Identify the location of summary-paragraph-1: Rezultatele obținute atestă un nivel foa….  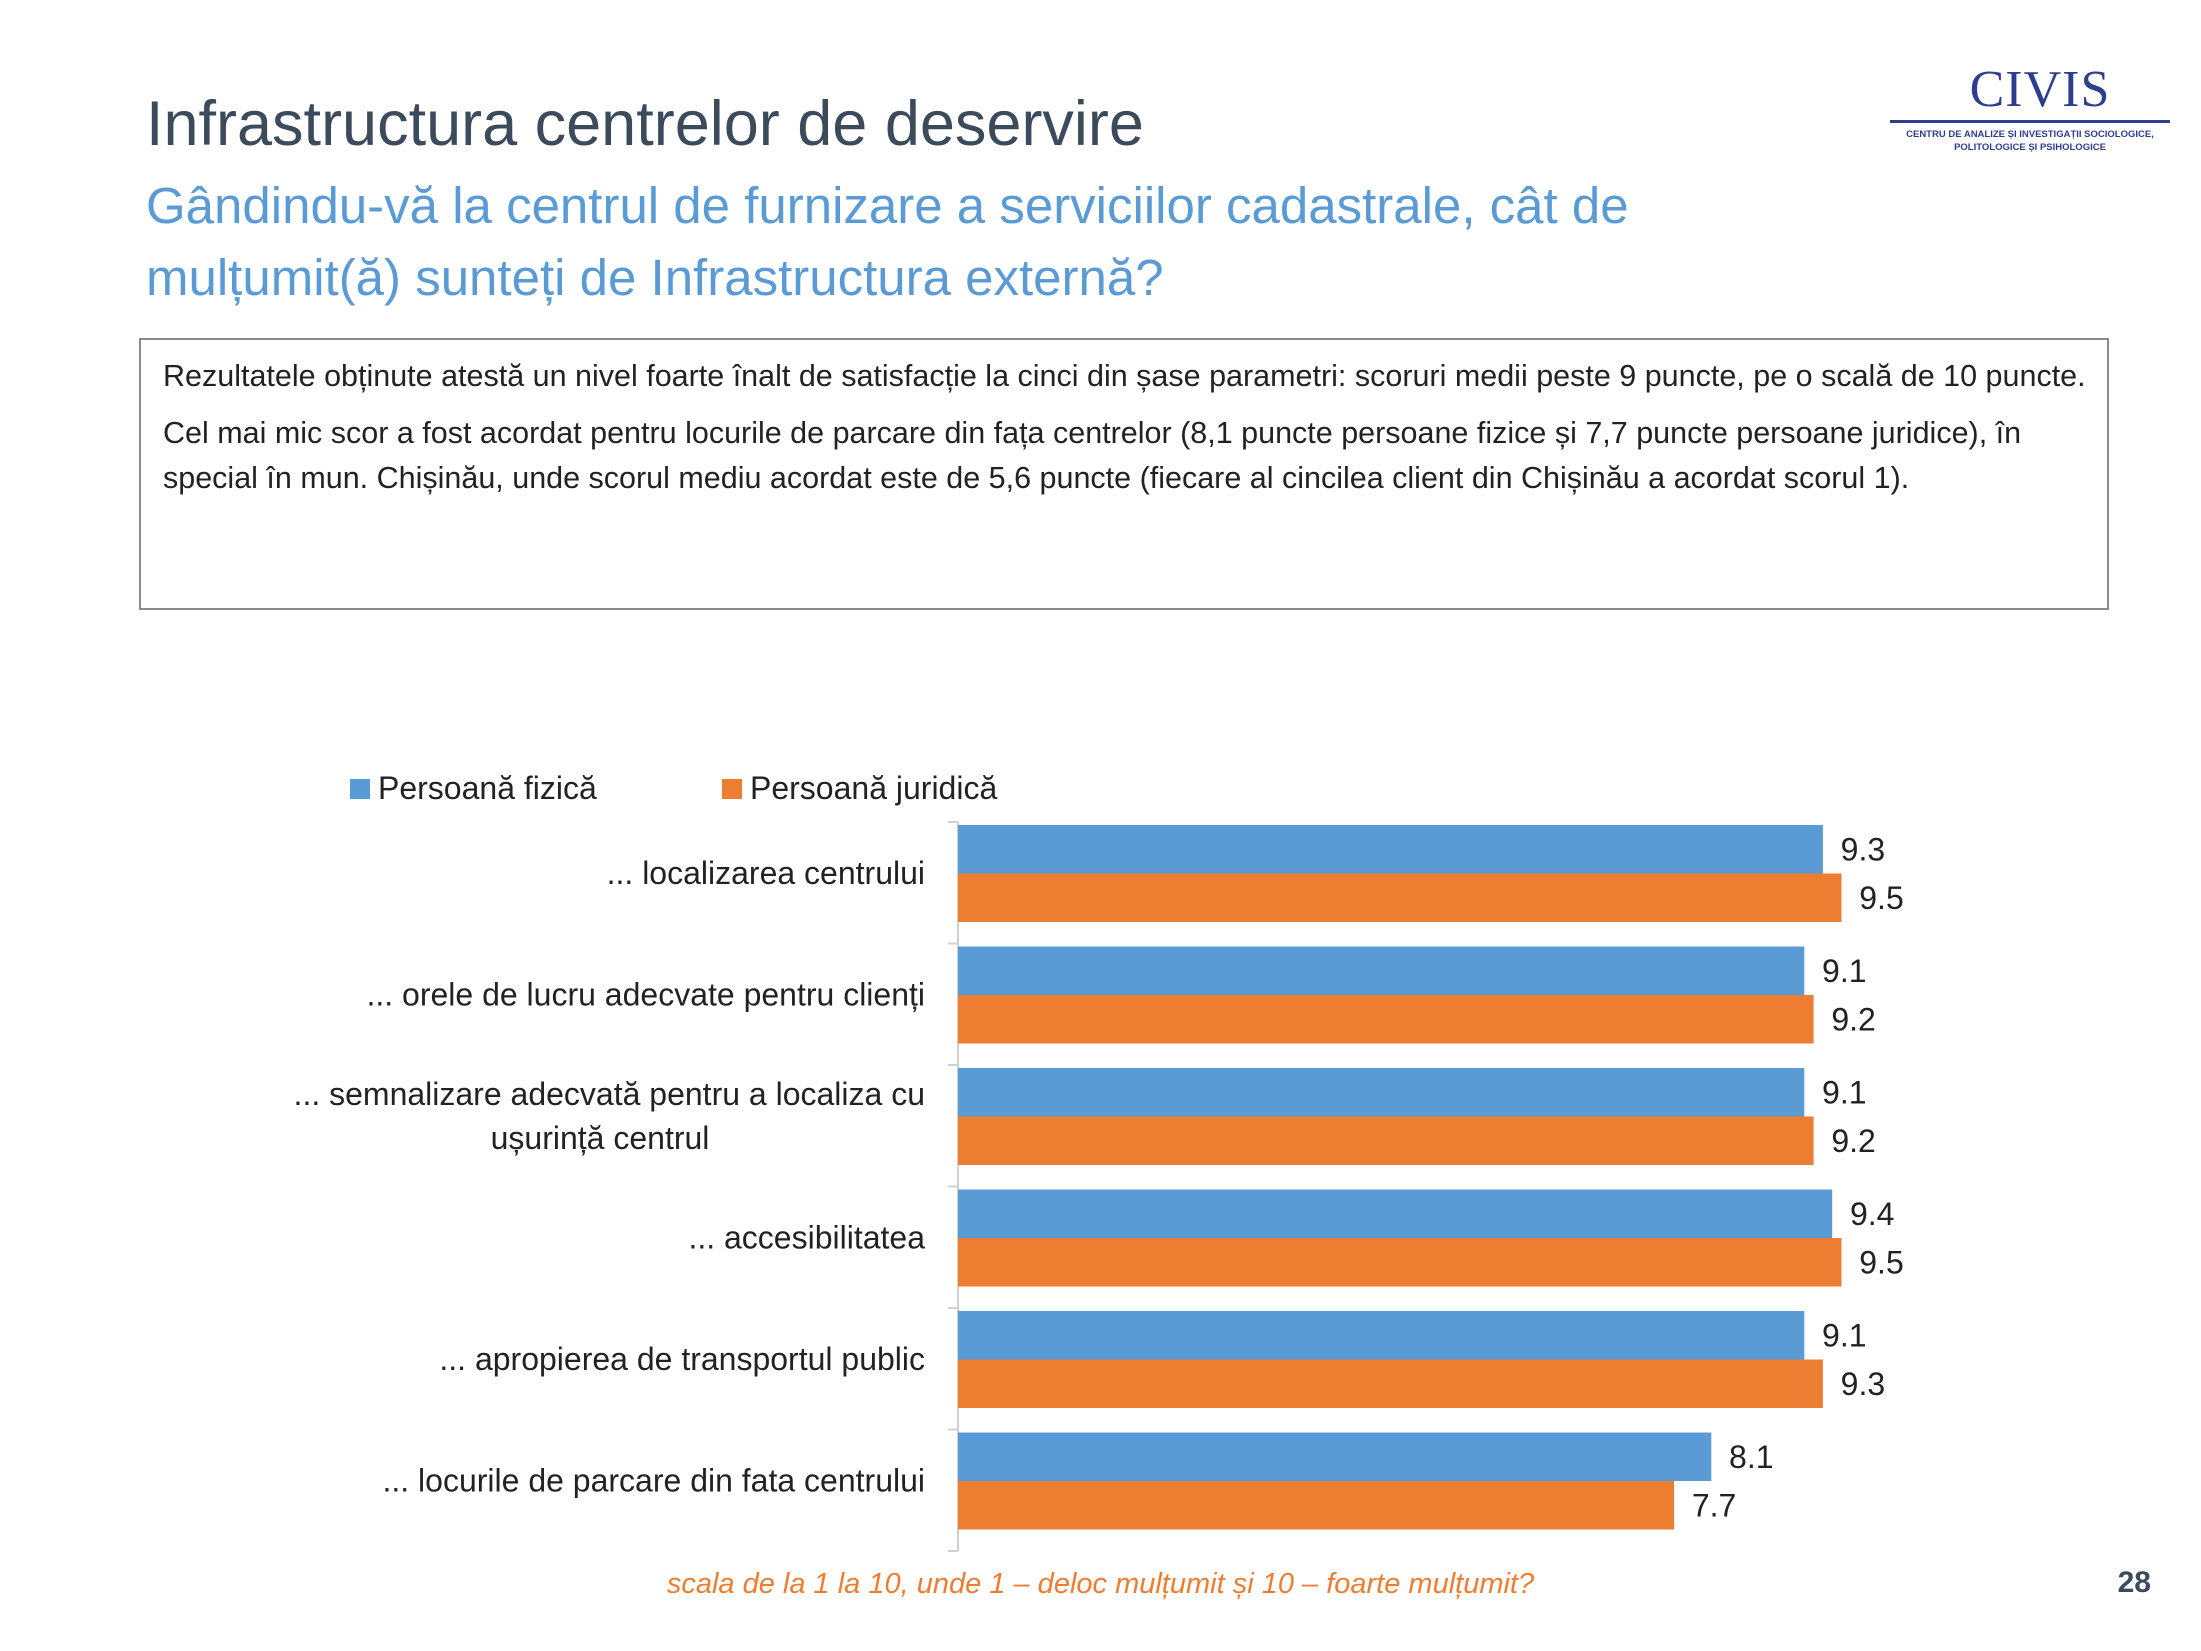
(1124, 376).